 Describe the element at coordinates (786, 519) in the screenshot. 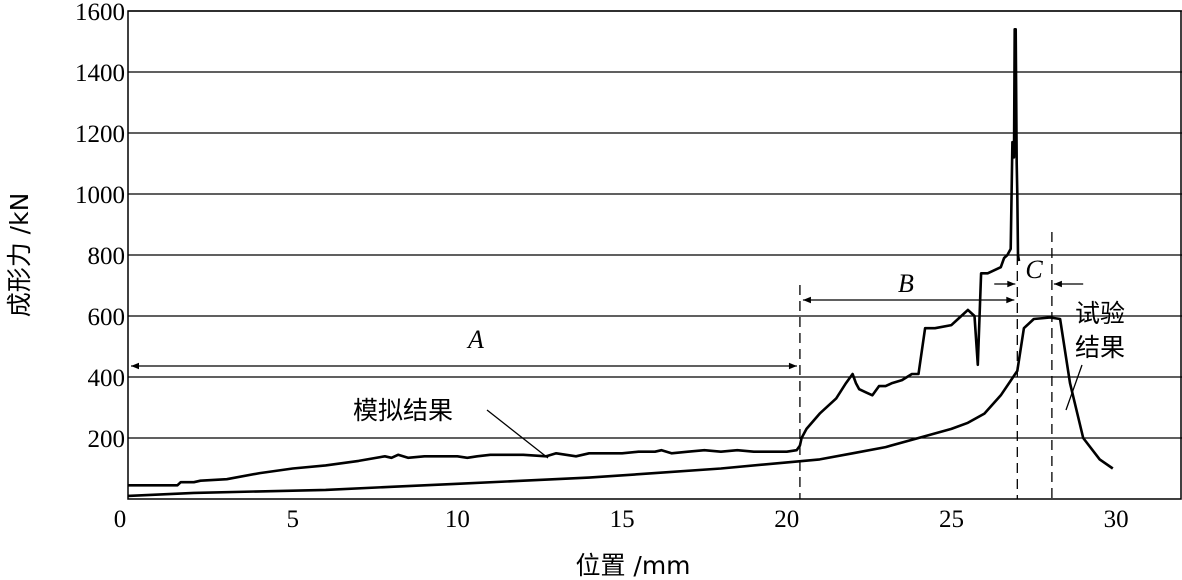

I see `x-tick-label: 20` at that location.